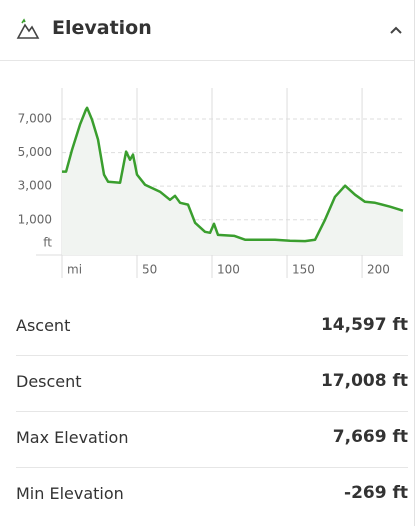 The width and height of the screenshot is (419, 526). I want to click on x-tick-label: 50, so click(149, 270).